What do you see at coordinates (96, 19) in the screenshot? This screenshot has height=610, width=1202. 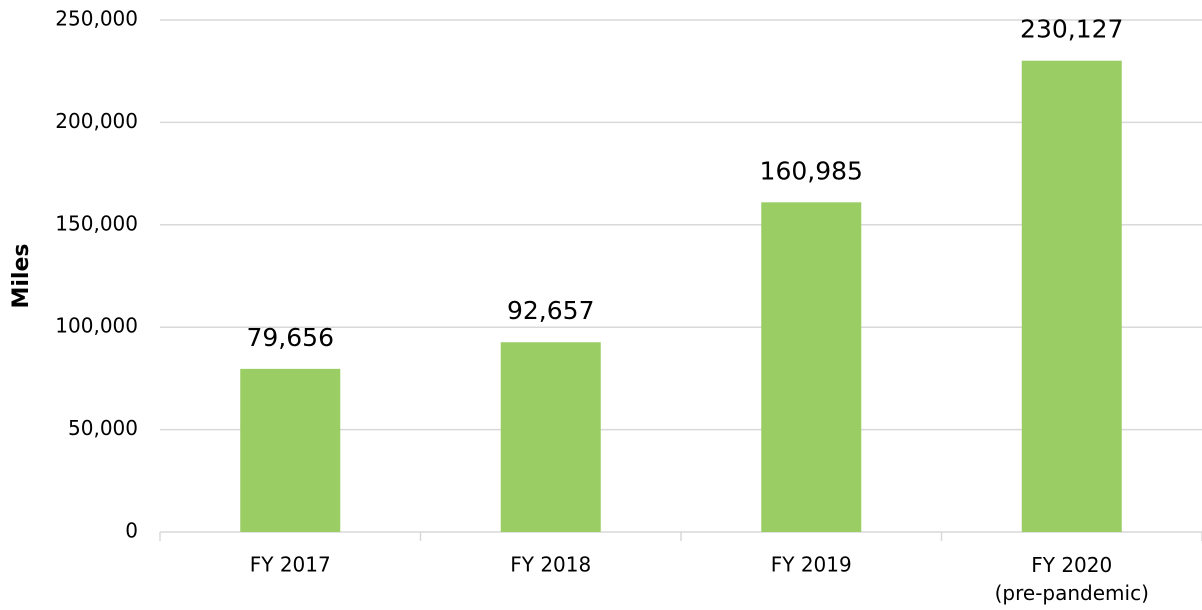 I see `y-tick-label: 250,000` at bounding box center [96, 19].